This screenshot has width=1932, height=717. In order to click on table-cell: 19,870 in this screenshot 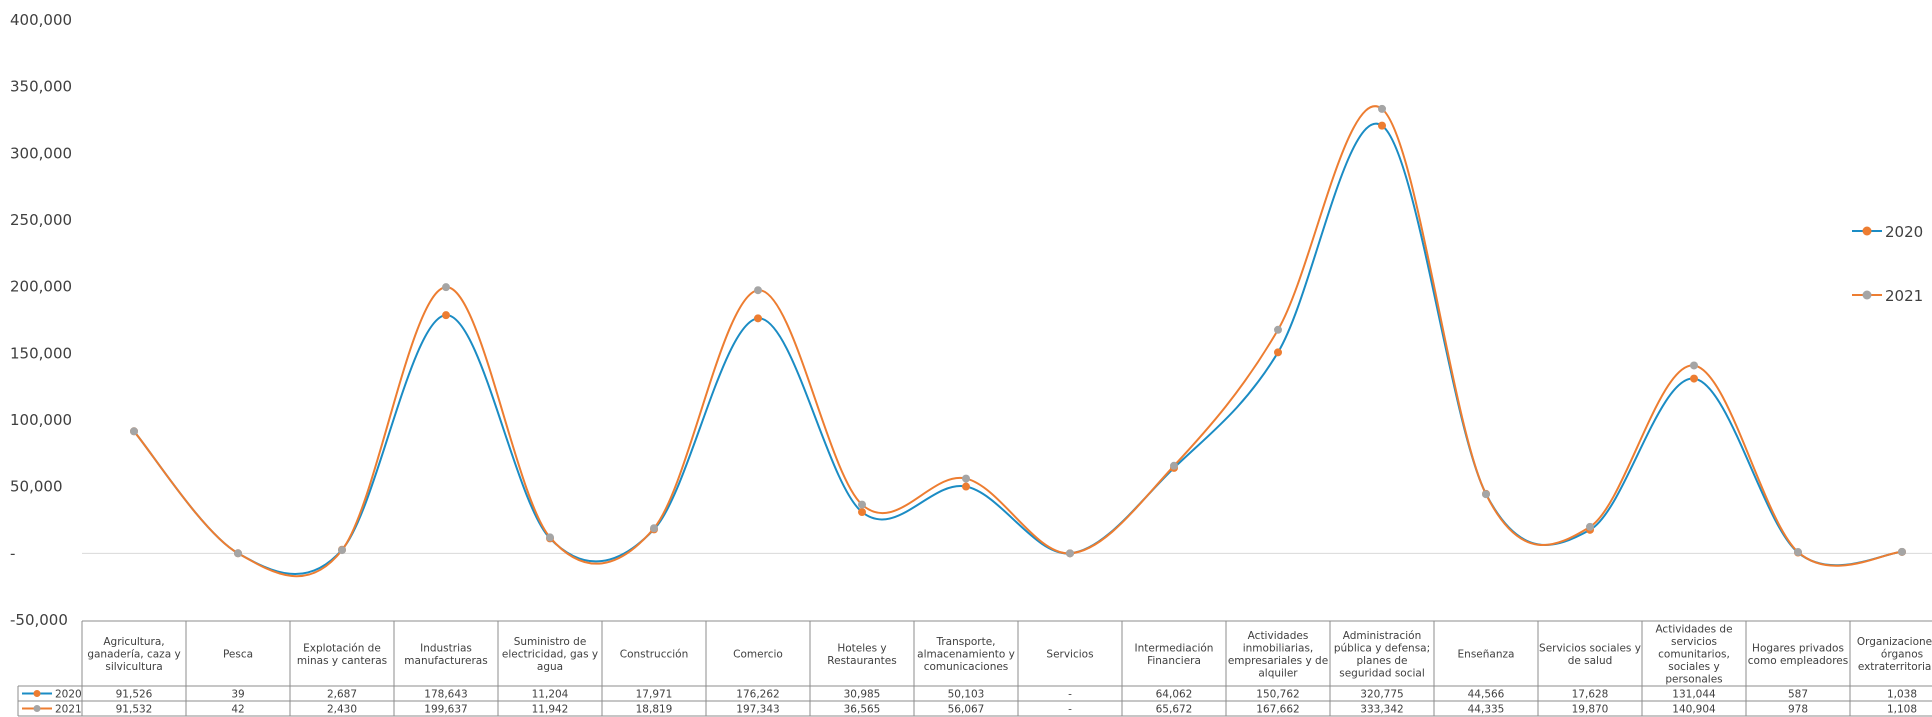, I will do `click(1590, 710)`.